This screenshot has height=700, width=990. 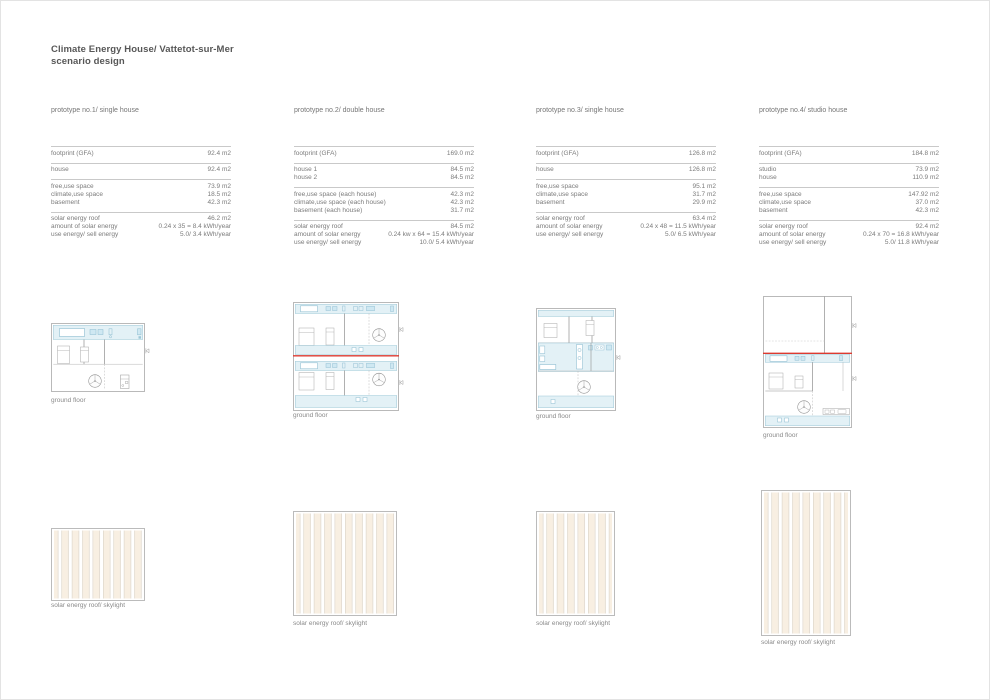 I want to click on table-row: footprint (GFA) 92.4 m2, so click(x=141, y=154).